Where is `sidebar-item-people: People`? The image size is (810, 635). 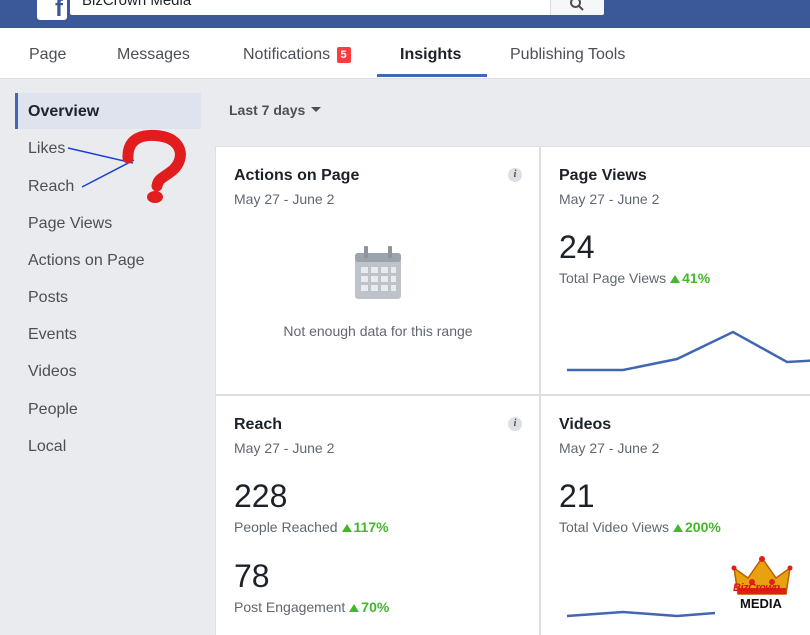
sidebar-item-people: People is located at coordinates (53, 409).